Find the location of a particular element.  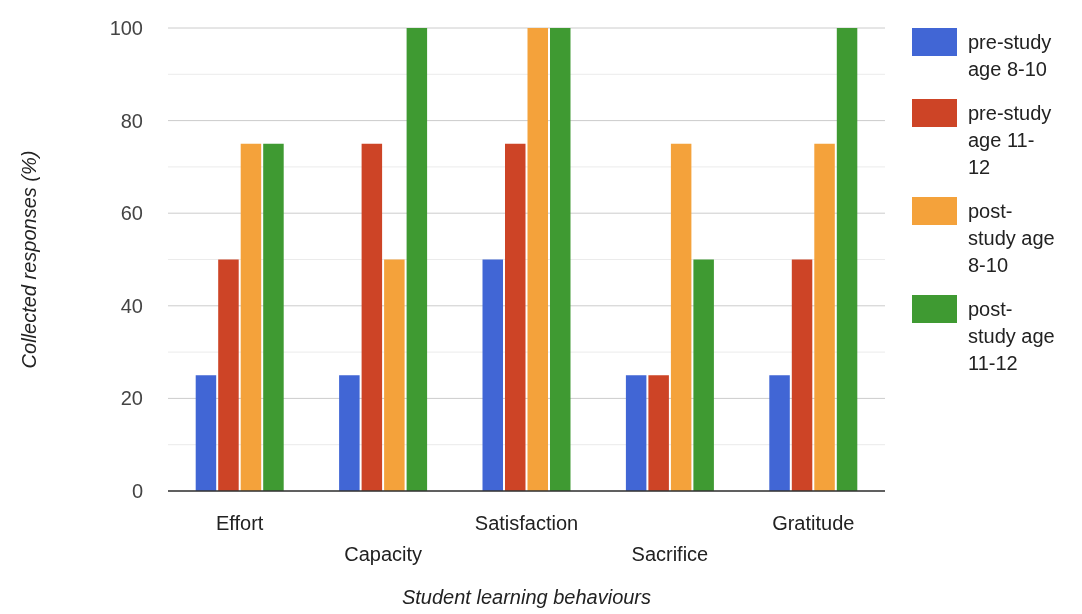

legend-label: pre-study age 8-10 is located at coordinates (1010, 55).